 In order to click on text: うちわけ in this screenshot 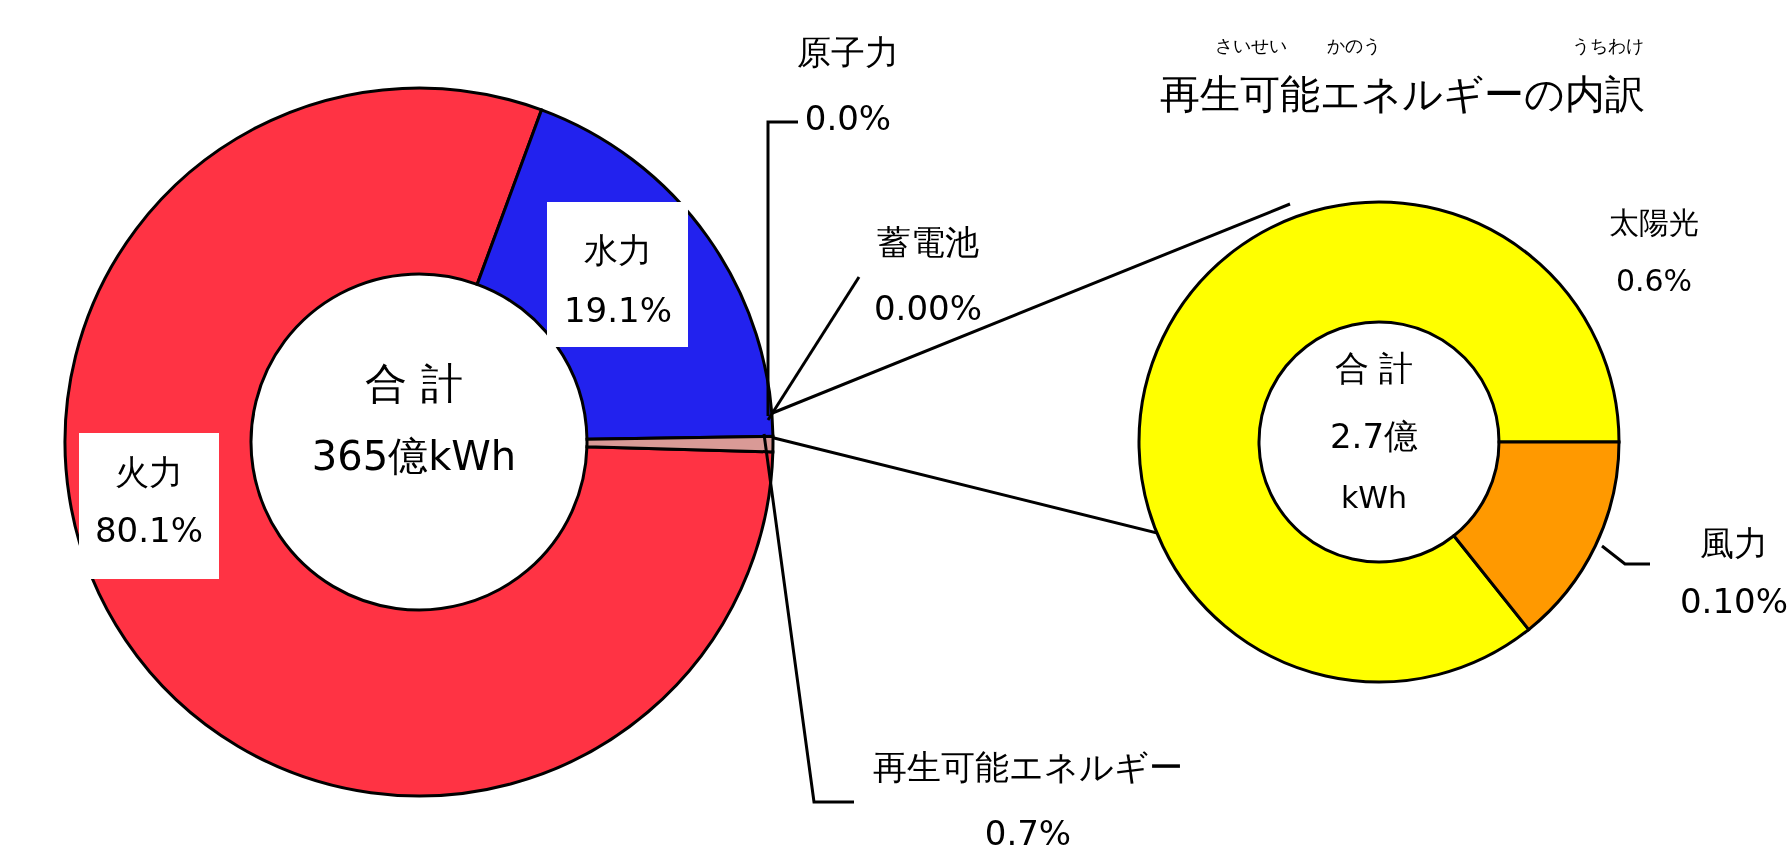, I will do `click(1608, 45)`.